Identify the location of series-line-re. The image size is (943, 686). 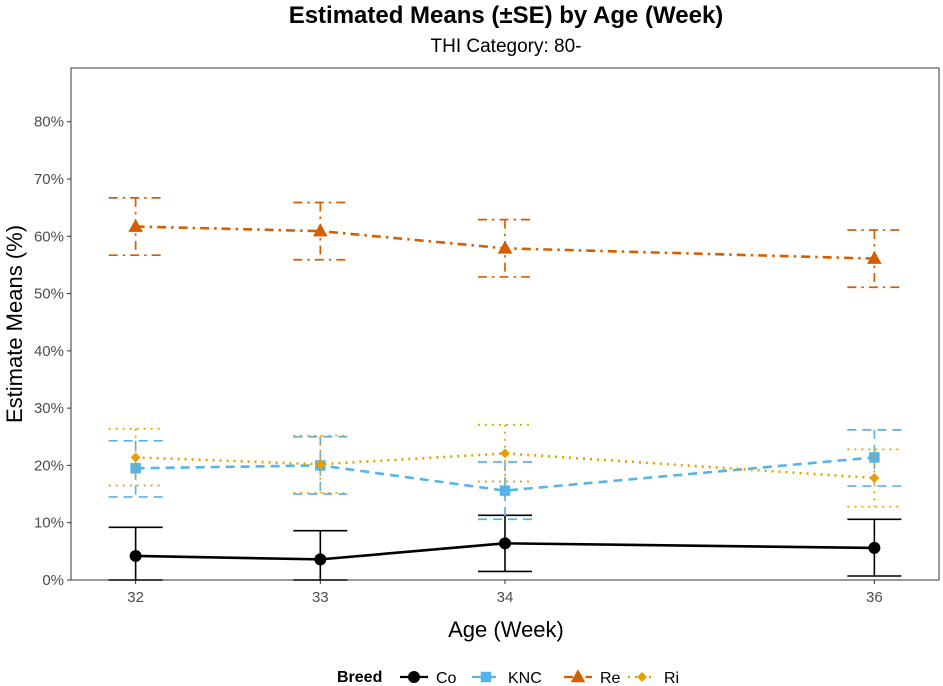
(505, 242).